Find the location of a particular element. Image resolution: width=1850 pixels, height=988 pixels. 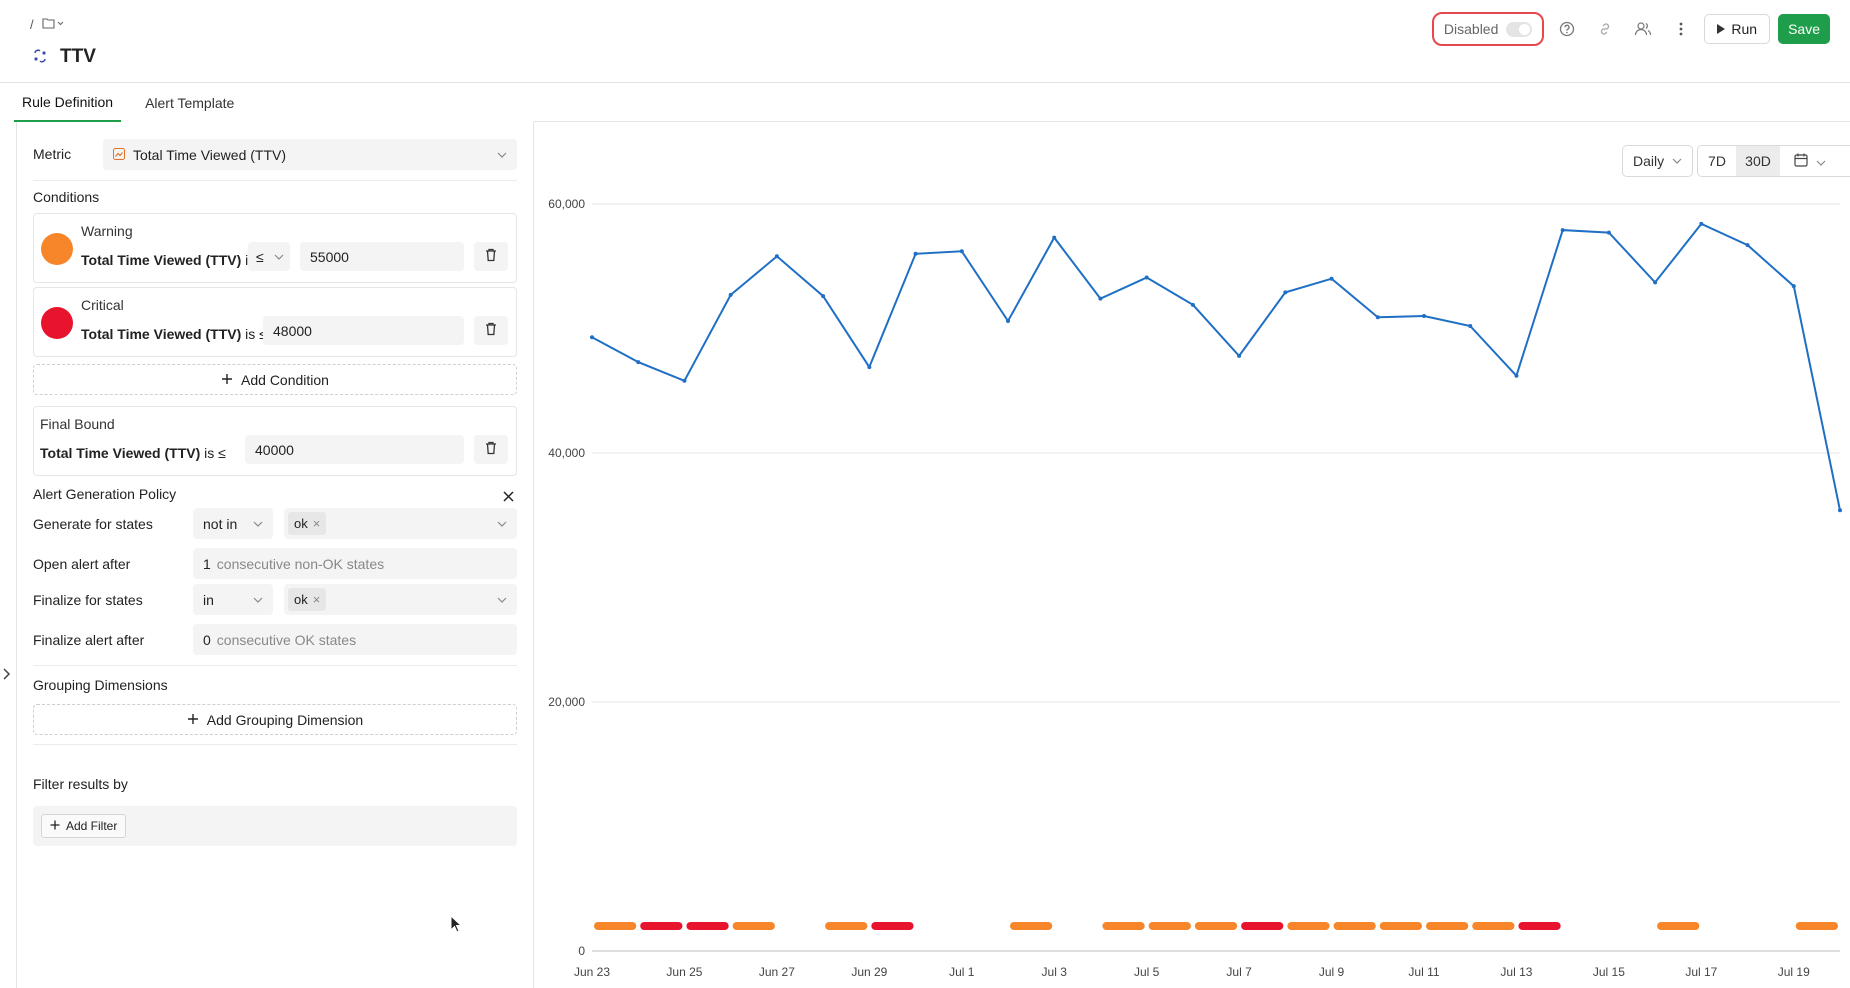

final-bound-value-input: 40000 is located at coordinates (354, 449).